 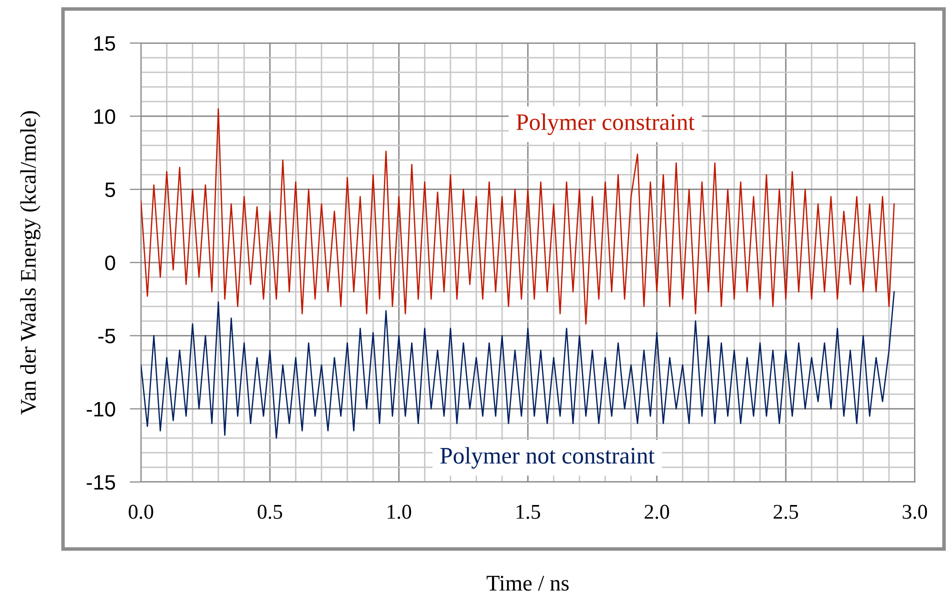 I want to click on y-tick-label: 10, so click(x=105, y=116).